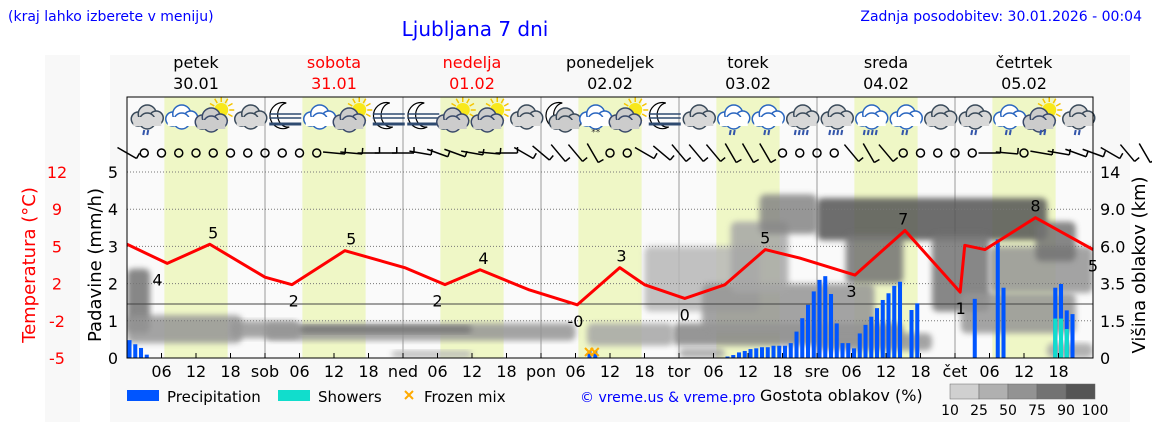 Image resolution: width=1152 pixels, height=443 pixels. Describe the element at coordinates (475, 29) in the screenshot. I see `page-title: Ljubljana 7 dni` at that location.